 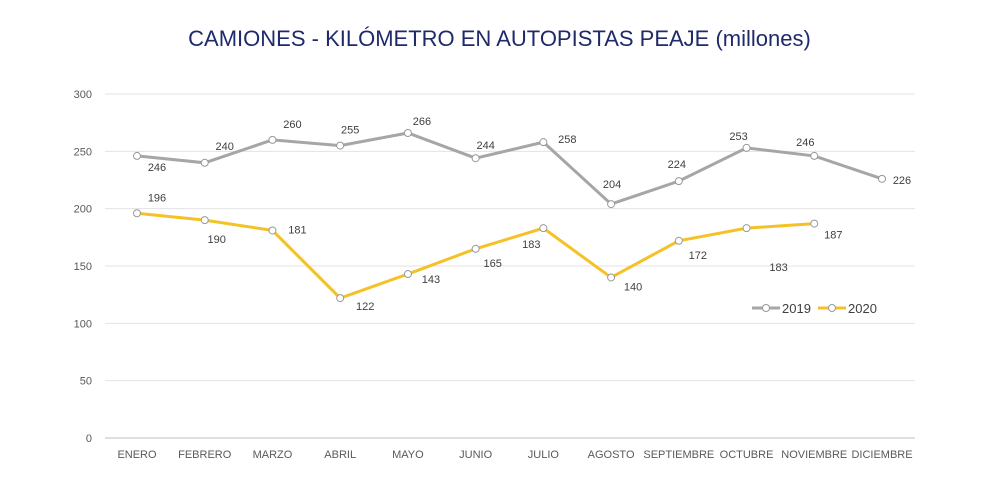 What do you see at coordinates (157, 198) in the screenshot?
I see `data-label: 196` at bounding box center [157, 198].